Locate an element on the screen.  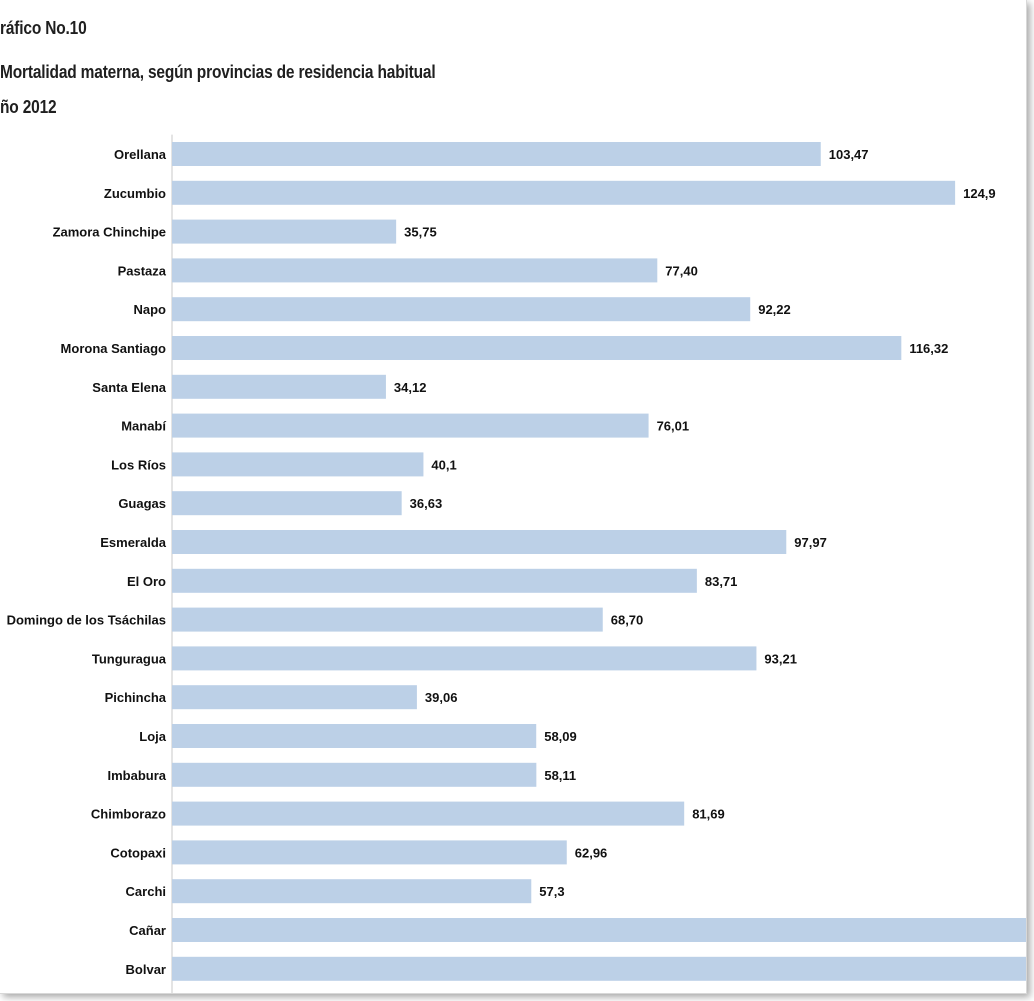
value-label: 103,47 is located at coordinates (849, 154).